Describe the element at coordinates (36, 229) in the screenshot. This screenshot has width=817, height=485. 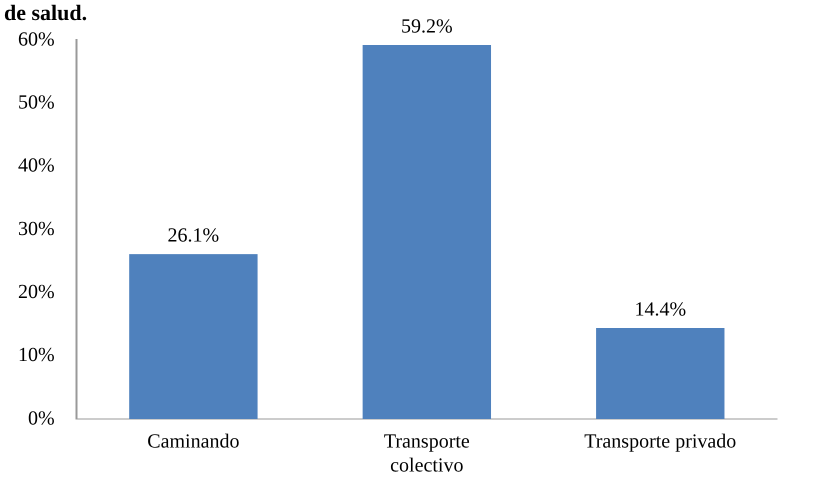
I see `y-tick-label: 30%` at that location.